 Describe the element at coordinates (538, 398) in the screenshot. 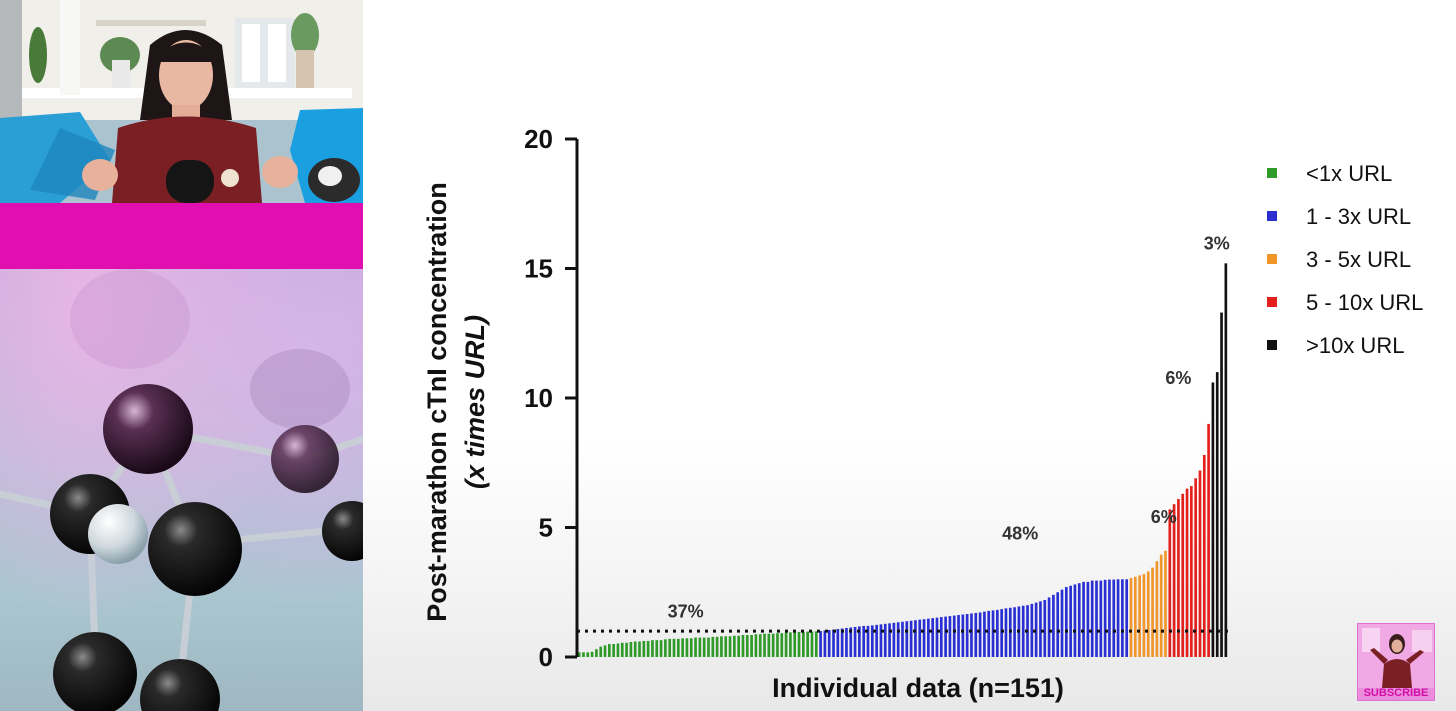

I see `y-tick-label-10: 10` at that location.